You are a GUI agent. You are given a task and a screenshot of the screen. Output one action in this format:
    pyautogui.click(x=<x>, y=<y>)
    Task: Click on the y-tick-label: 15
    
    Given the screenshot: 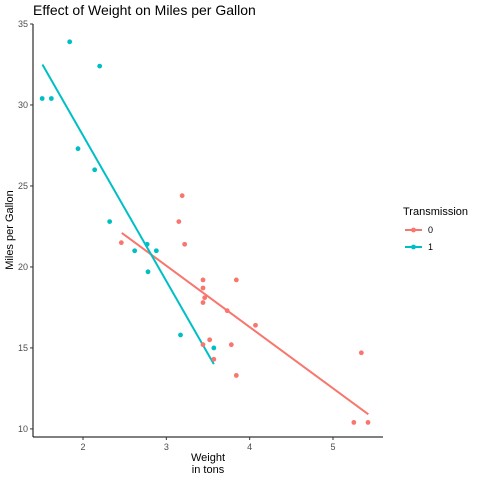 What is the action you would take?
    pyautogui.click(x=23, y=348)
    